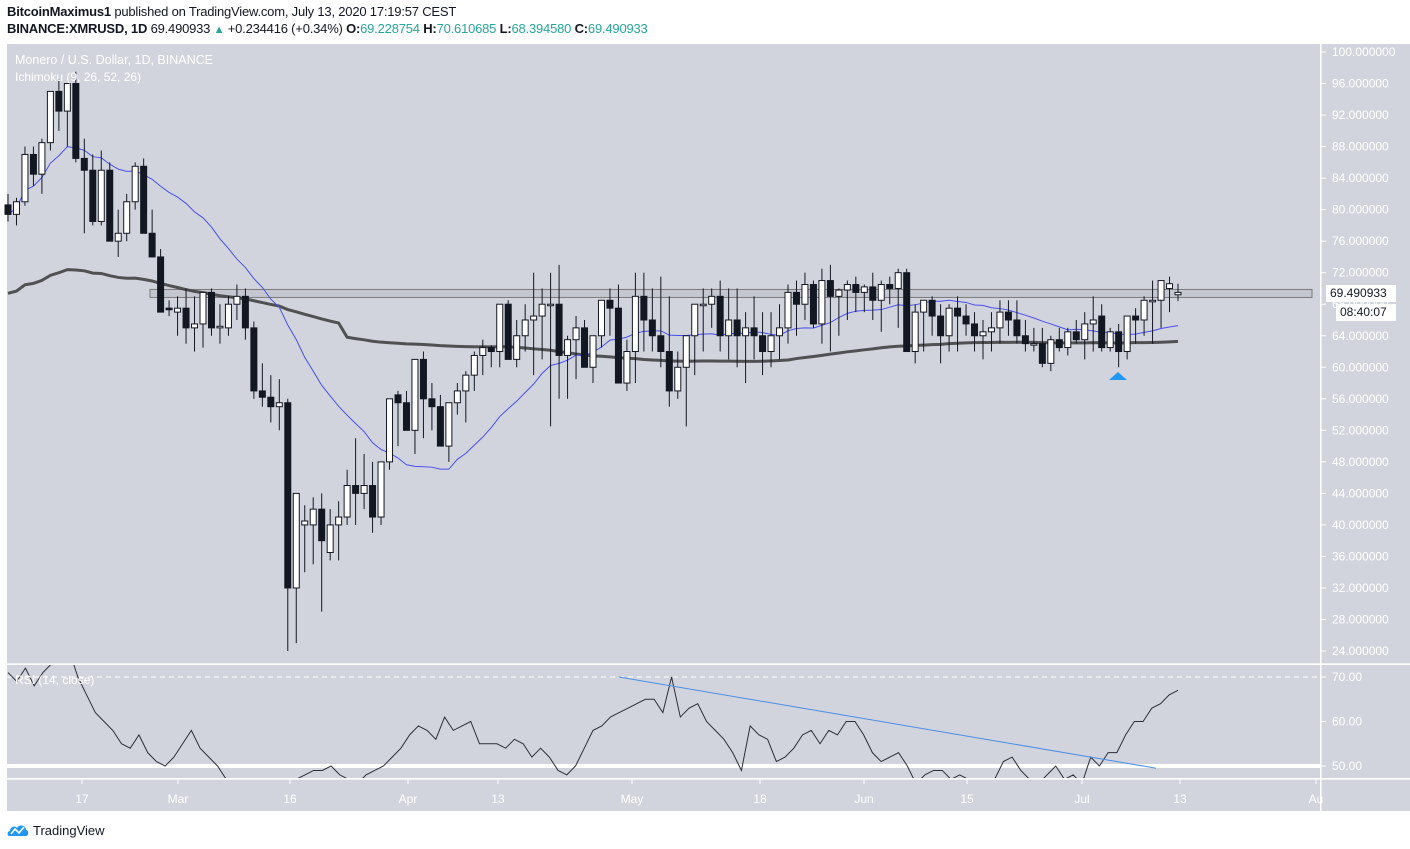  Describe the element at coordinates (1347, 677) in the screenshot. I see `svg-text: 70.00` at that location.